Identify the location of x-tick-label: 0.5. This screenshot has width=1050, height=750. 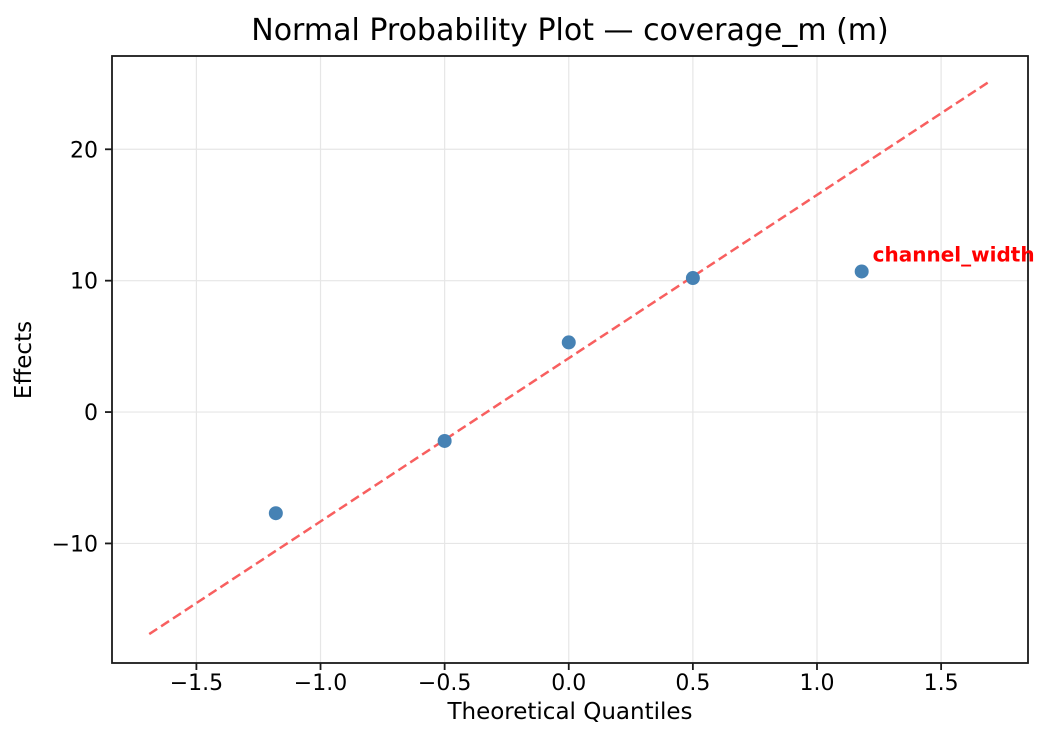
(692, 683).